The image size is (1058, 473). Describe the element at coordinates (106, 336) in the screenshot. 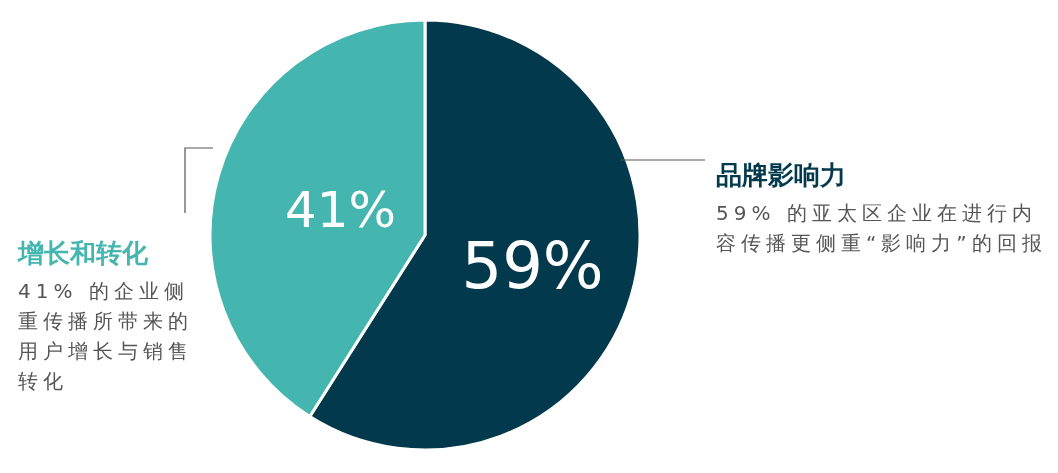

I see `text: 41% 的企业侧重传播所带来的用户增长与销售转化` at that location.